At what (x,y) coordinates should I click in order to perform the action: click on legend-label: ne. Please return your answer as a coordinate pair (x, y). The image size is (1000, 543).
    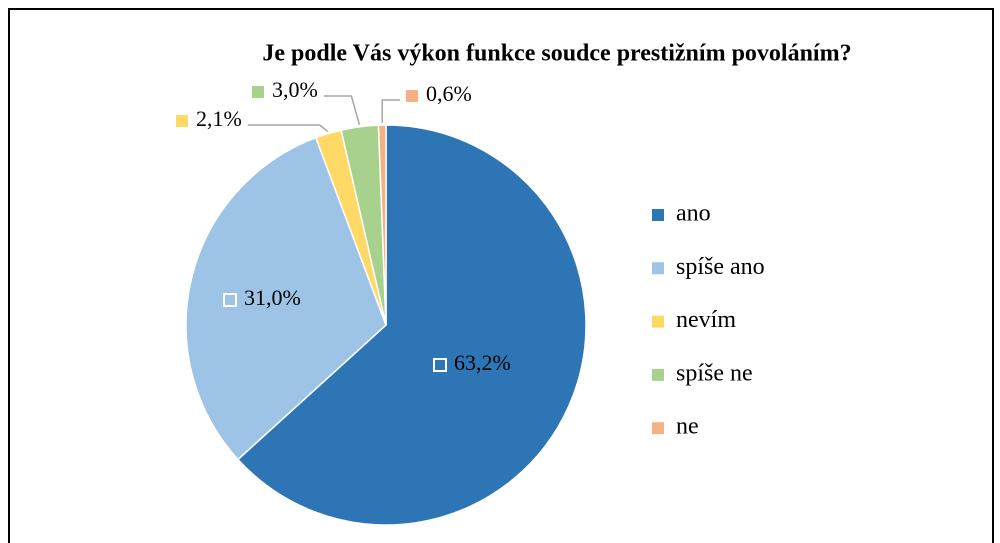
    Looking at the image, I should click on (687, 427).